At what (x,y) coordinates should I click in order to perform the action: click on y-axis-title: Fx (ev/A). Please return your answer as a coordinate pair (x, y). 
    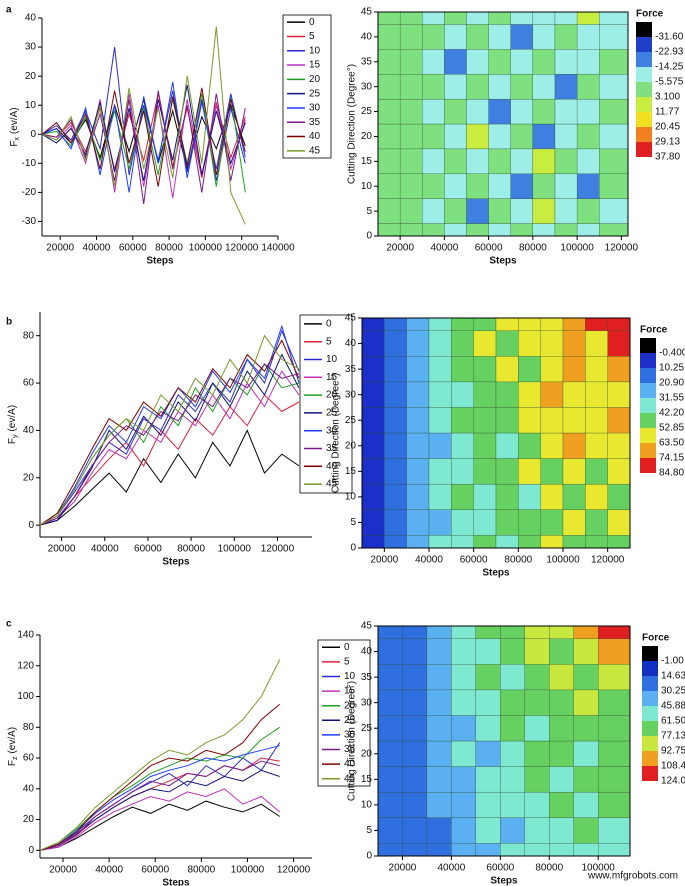
    Looking at the image, I should click on (15, 126).